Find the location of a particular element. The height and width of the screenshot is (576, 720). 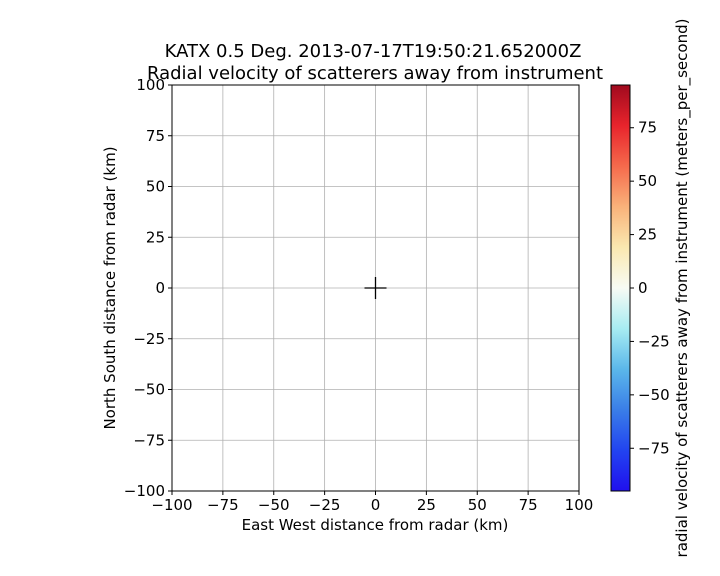

y-tick-label: 50 is located at coordinates (155, 187).